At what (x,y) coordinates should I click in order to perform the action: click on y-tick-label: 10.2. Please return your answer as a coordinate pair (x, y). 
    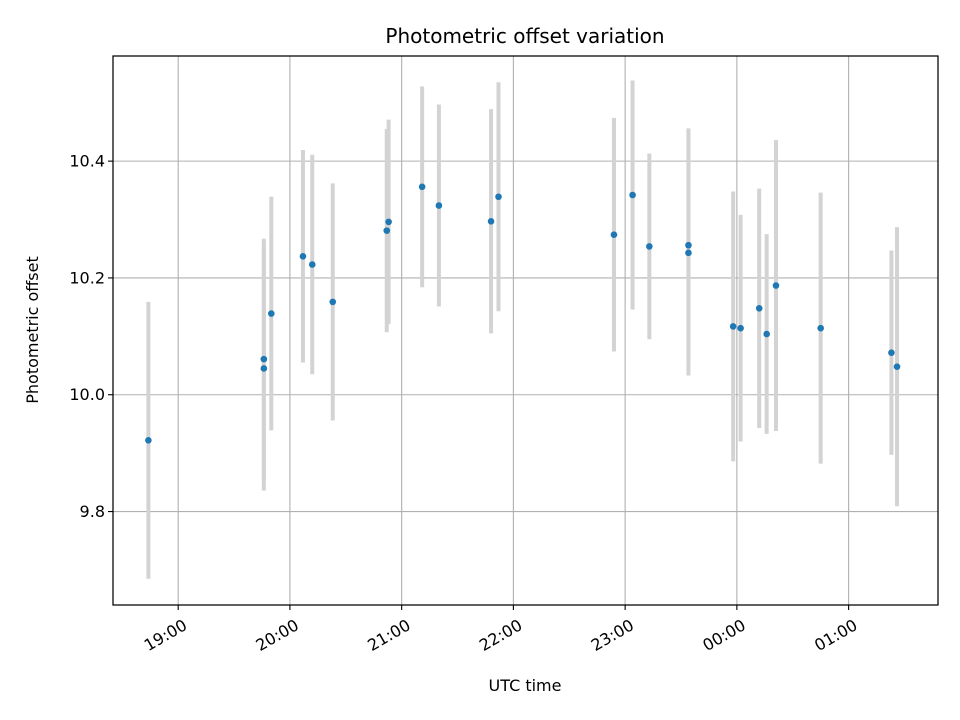
    Looking at the image, I should click on (87, 277).